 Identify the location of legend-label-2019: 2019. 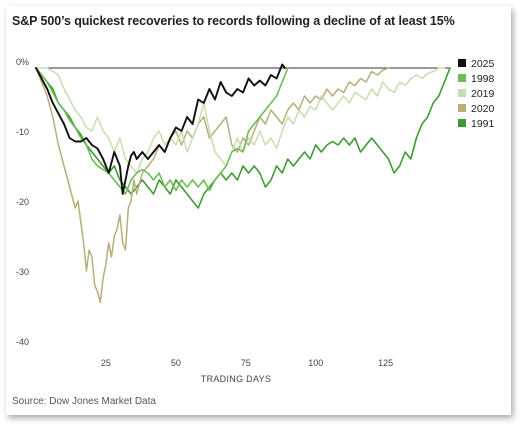
(483, 94).